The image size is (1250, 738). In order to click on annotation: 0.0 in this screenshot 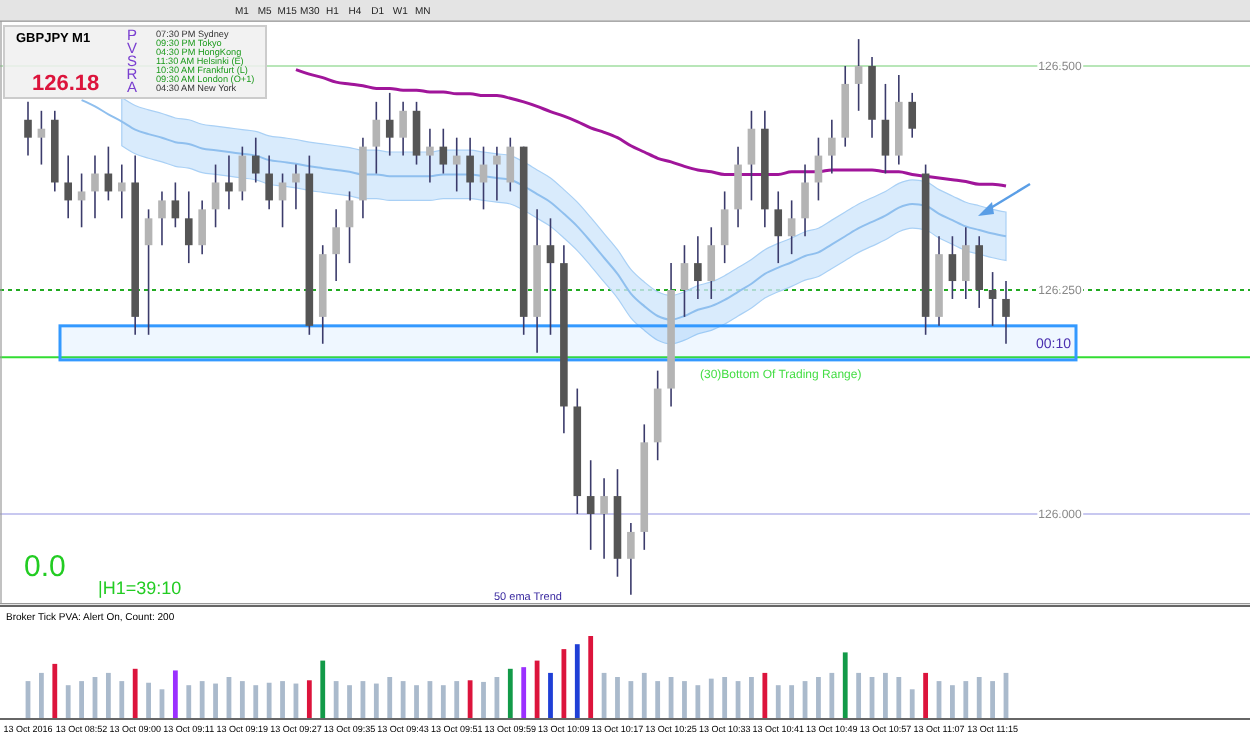, I will do `click(45, 567)`.